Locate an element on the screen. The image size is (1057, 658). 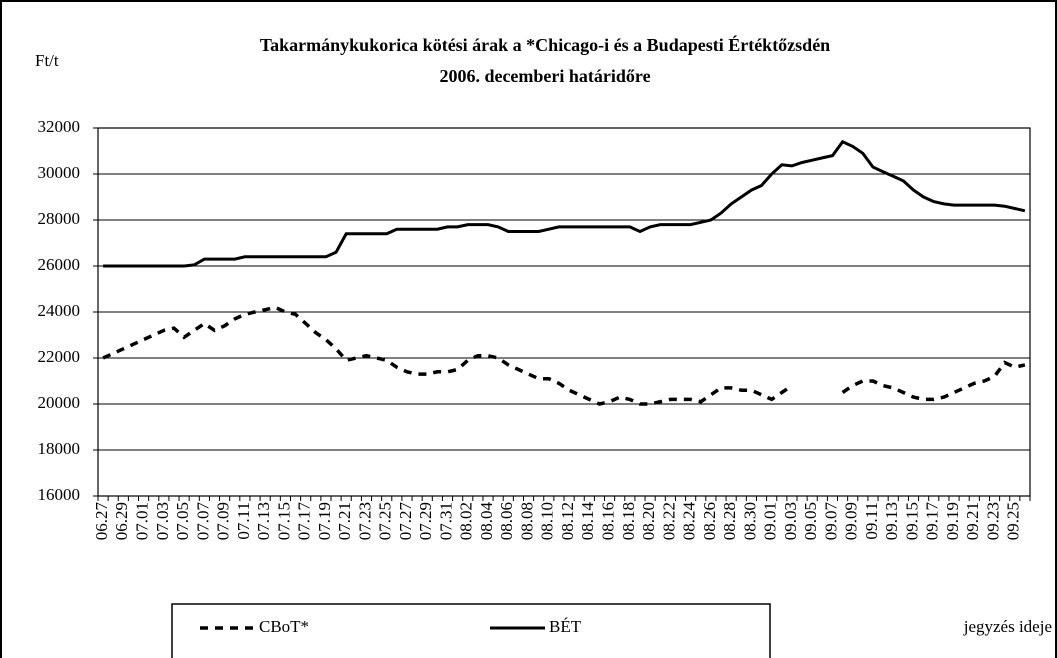
x-tick-label: 09.25 is located at coordinates (1013, 521).